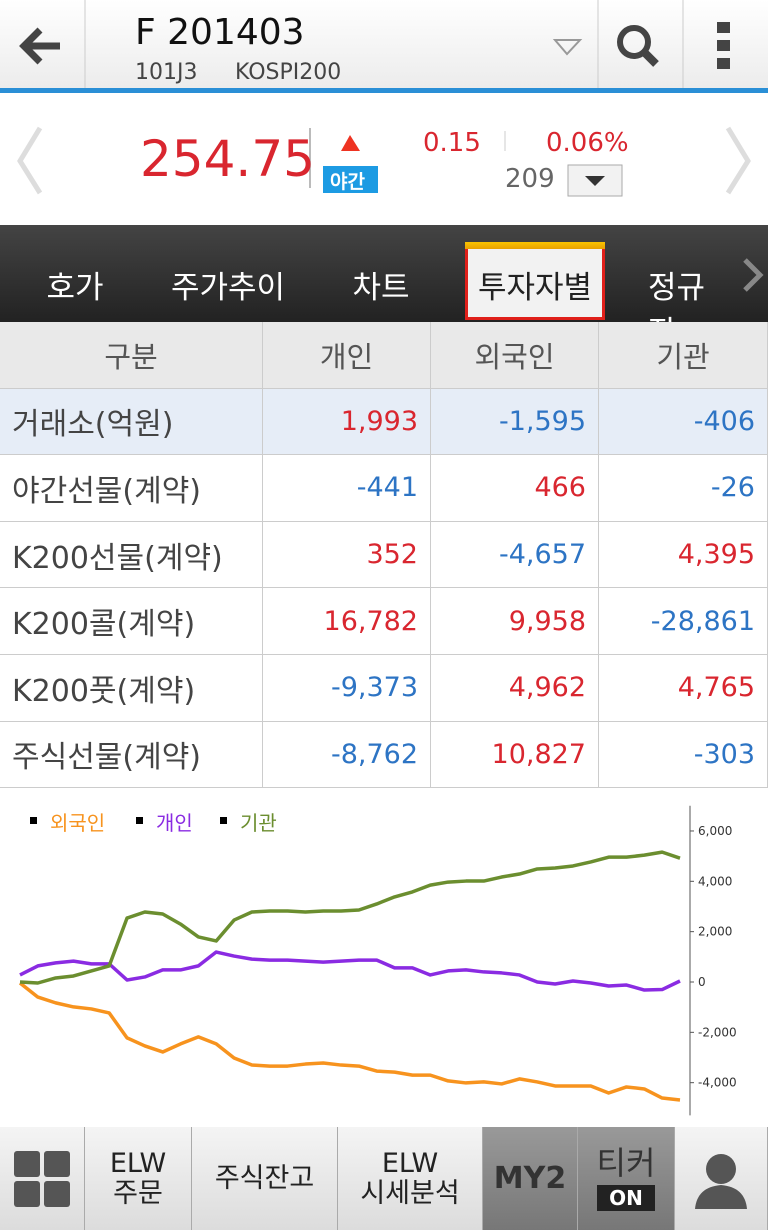  Describe the element at coordinates (350, 143) in the screenshot. I see `up-arrow` at that location.